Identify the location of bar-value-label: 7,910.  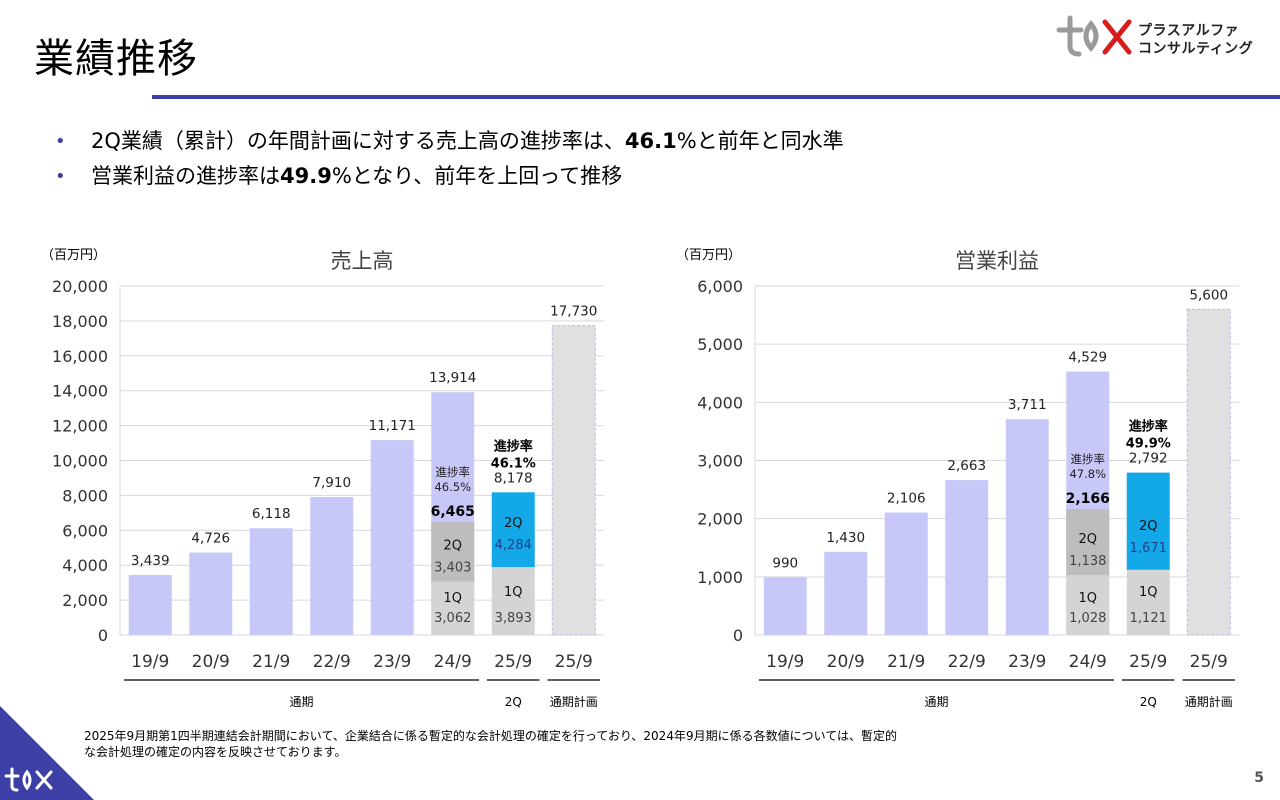
(331, 483).